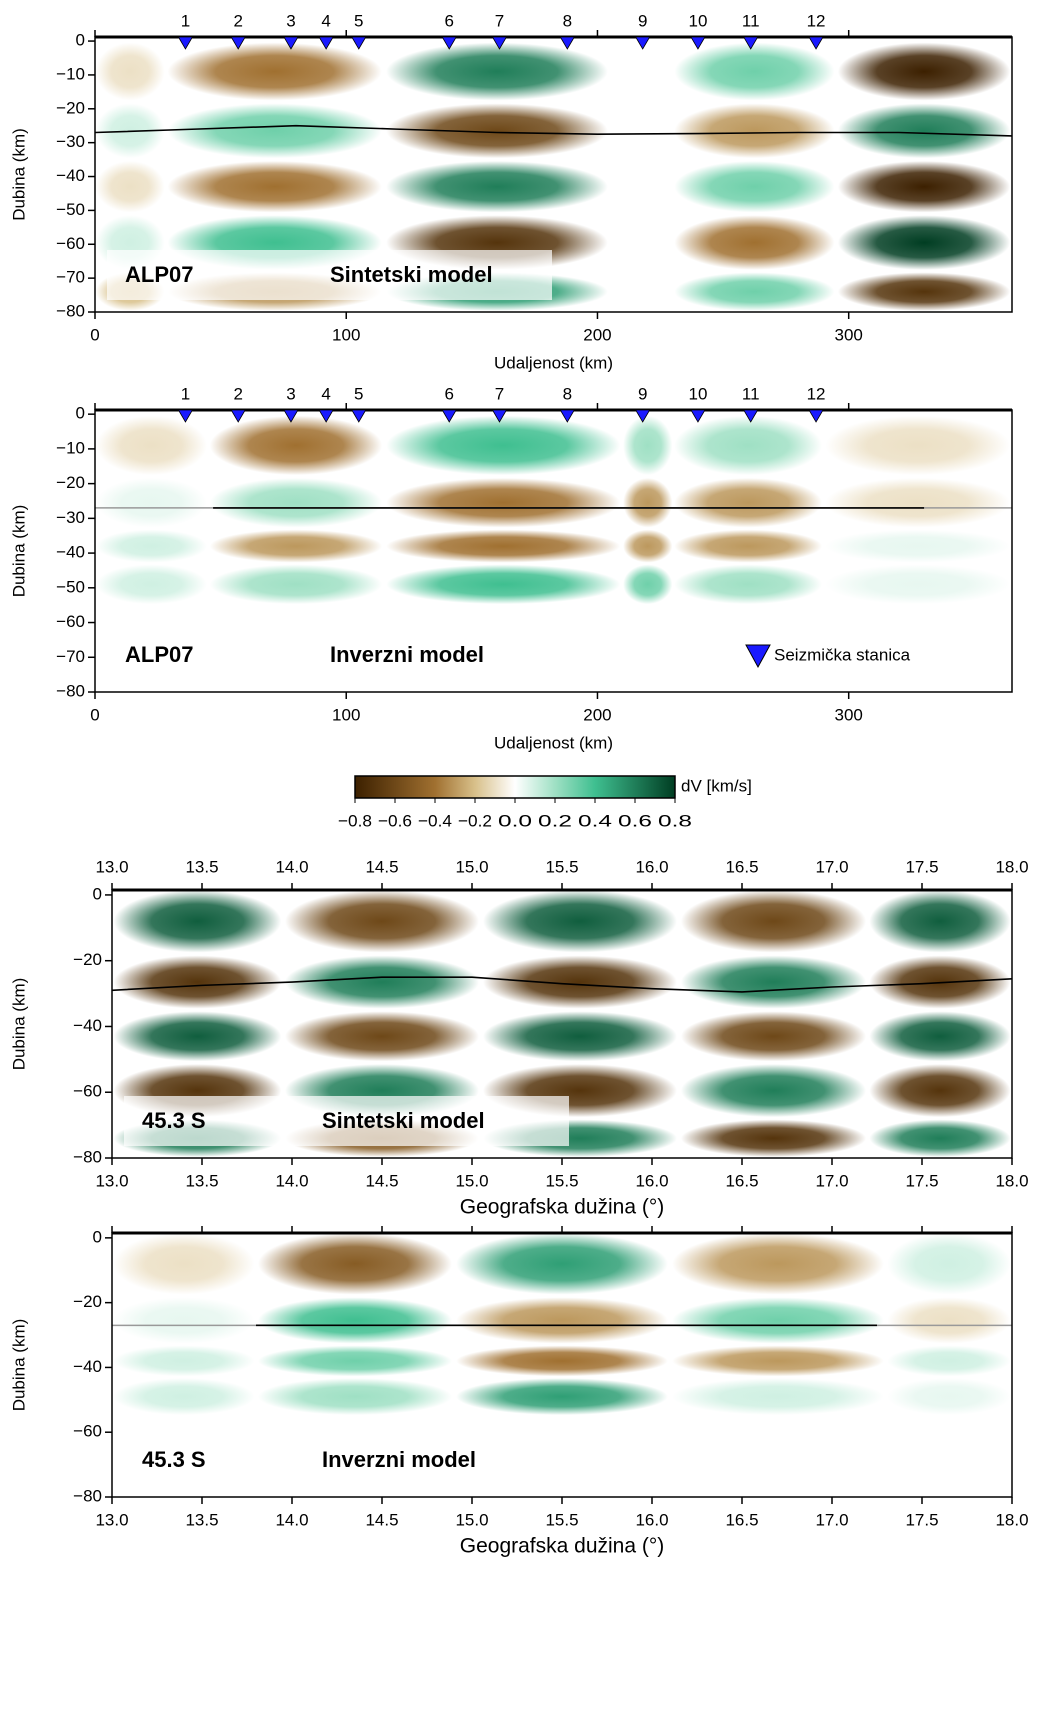 This screenshot has width=1040, height=1720. What do you see at coordinates (635, 820) in the screenshot?
I see `colorbar-tick-label: 0.6` at bounding box center [635, 820].